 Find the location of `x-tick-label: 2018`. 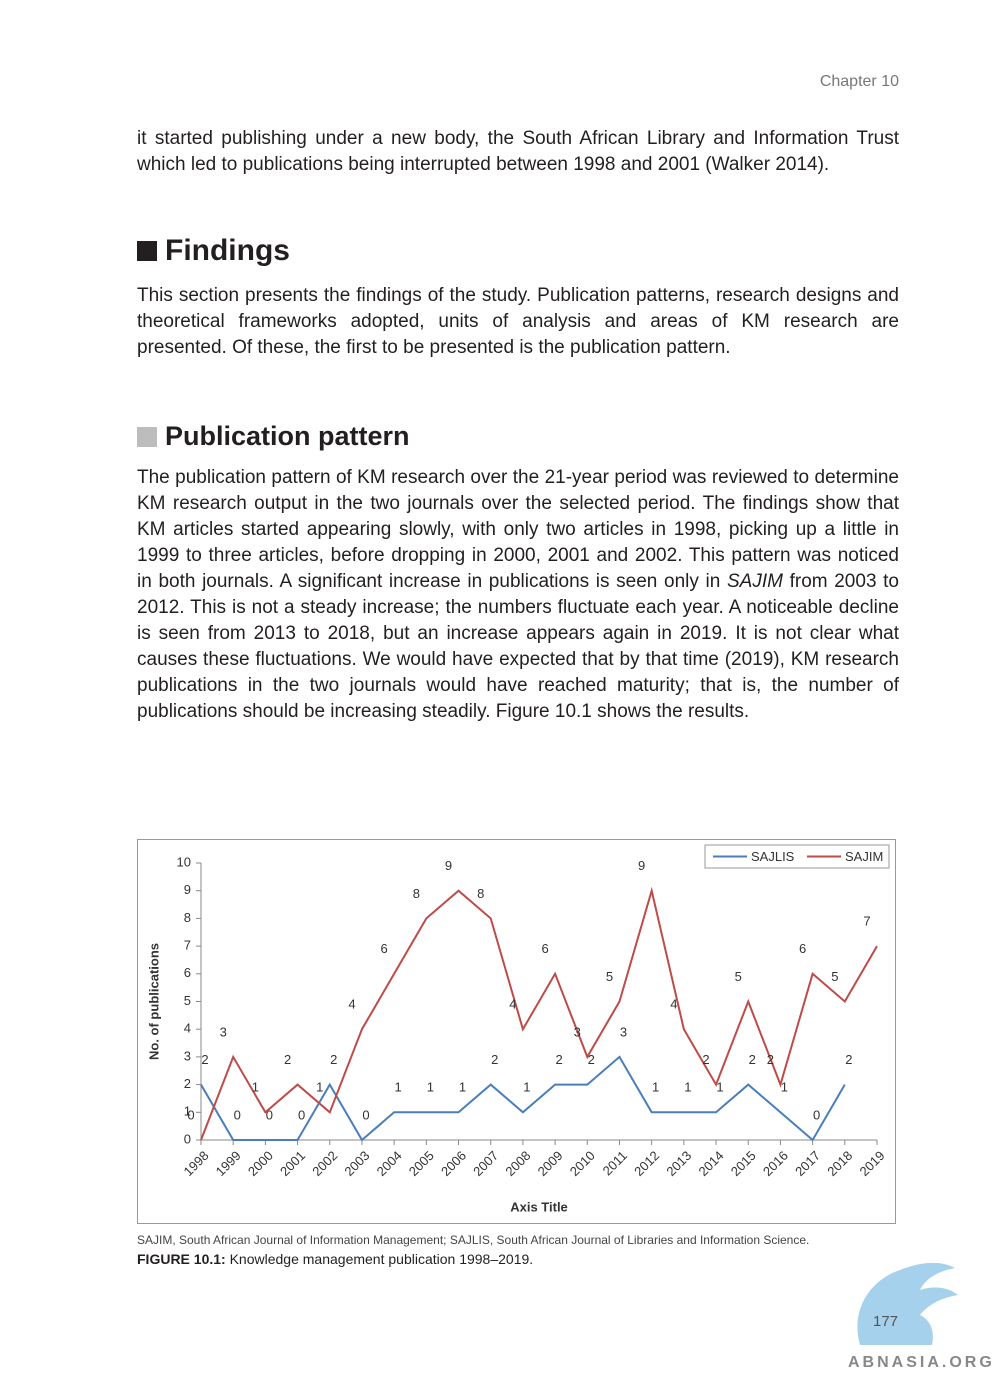

x-tick-label: 2018 is located at coordinates (839, 1163).